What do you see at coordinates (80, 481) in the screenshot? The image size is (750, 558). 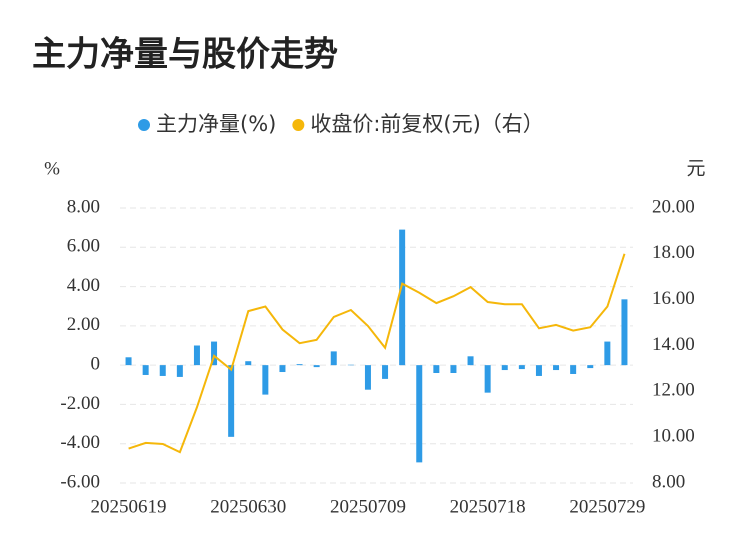 I see `y-tick-label: -6.00` at bounding box center [80, 481].